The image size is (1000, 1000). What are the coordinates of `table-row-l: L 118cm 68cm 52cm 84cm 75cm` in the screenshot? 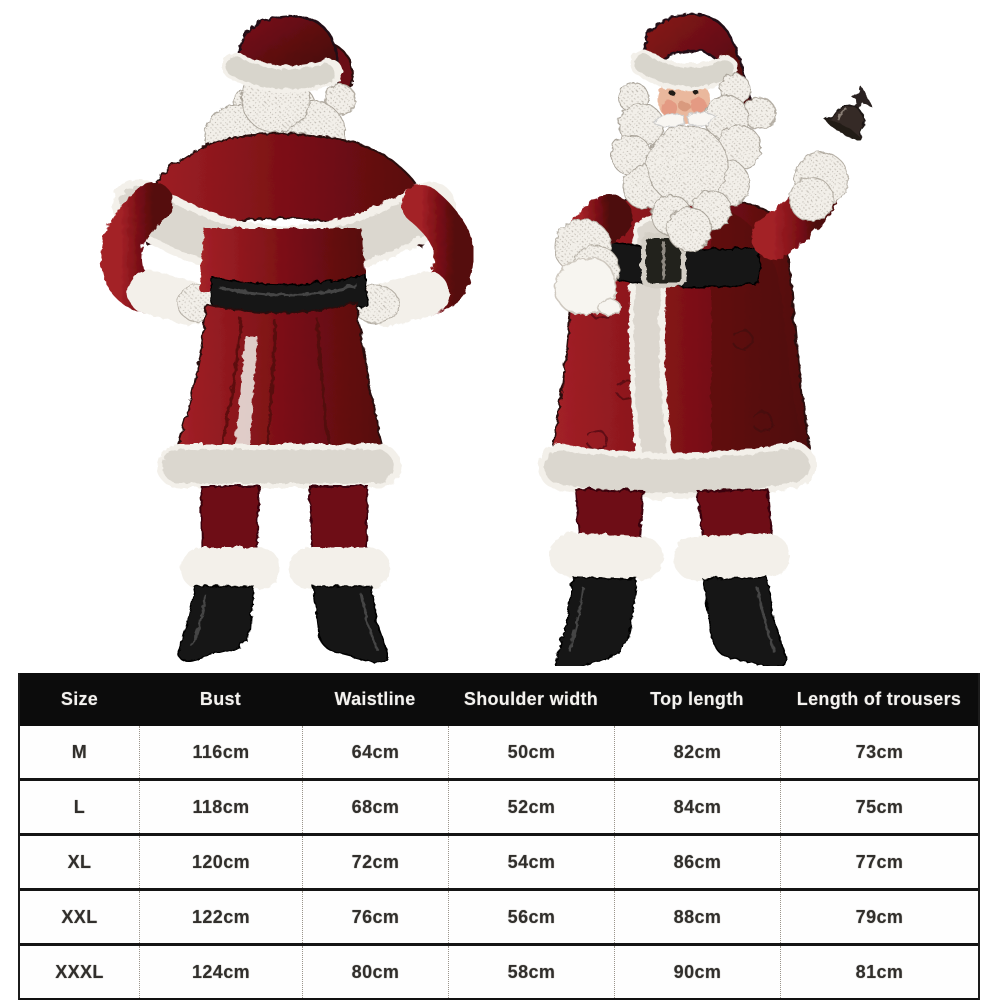 It's located at (499, 805).